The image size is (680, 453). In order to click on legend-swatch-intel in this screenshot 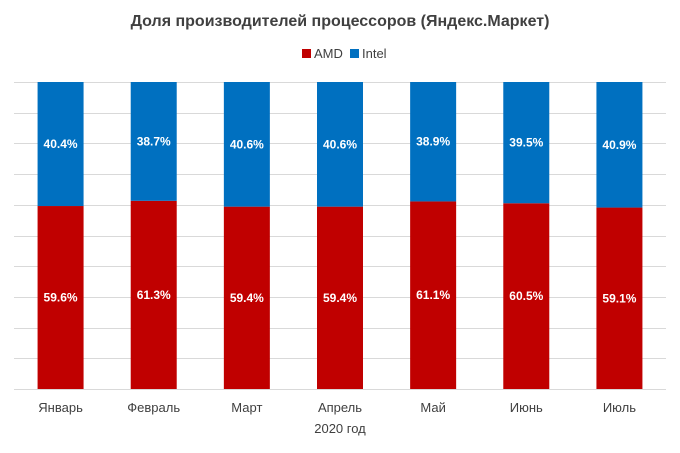, I will do `click(354, 53)`.